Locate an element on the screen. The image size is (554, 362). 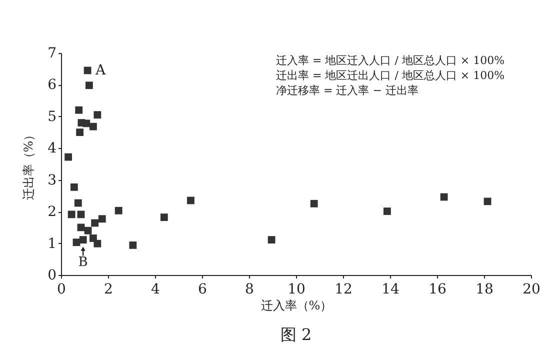
x-tick-label: 2 is located at coordinates (108, 290).